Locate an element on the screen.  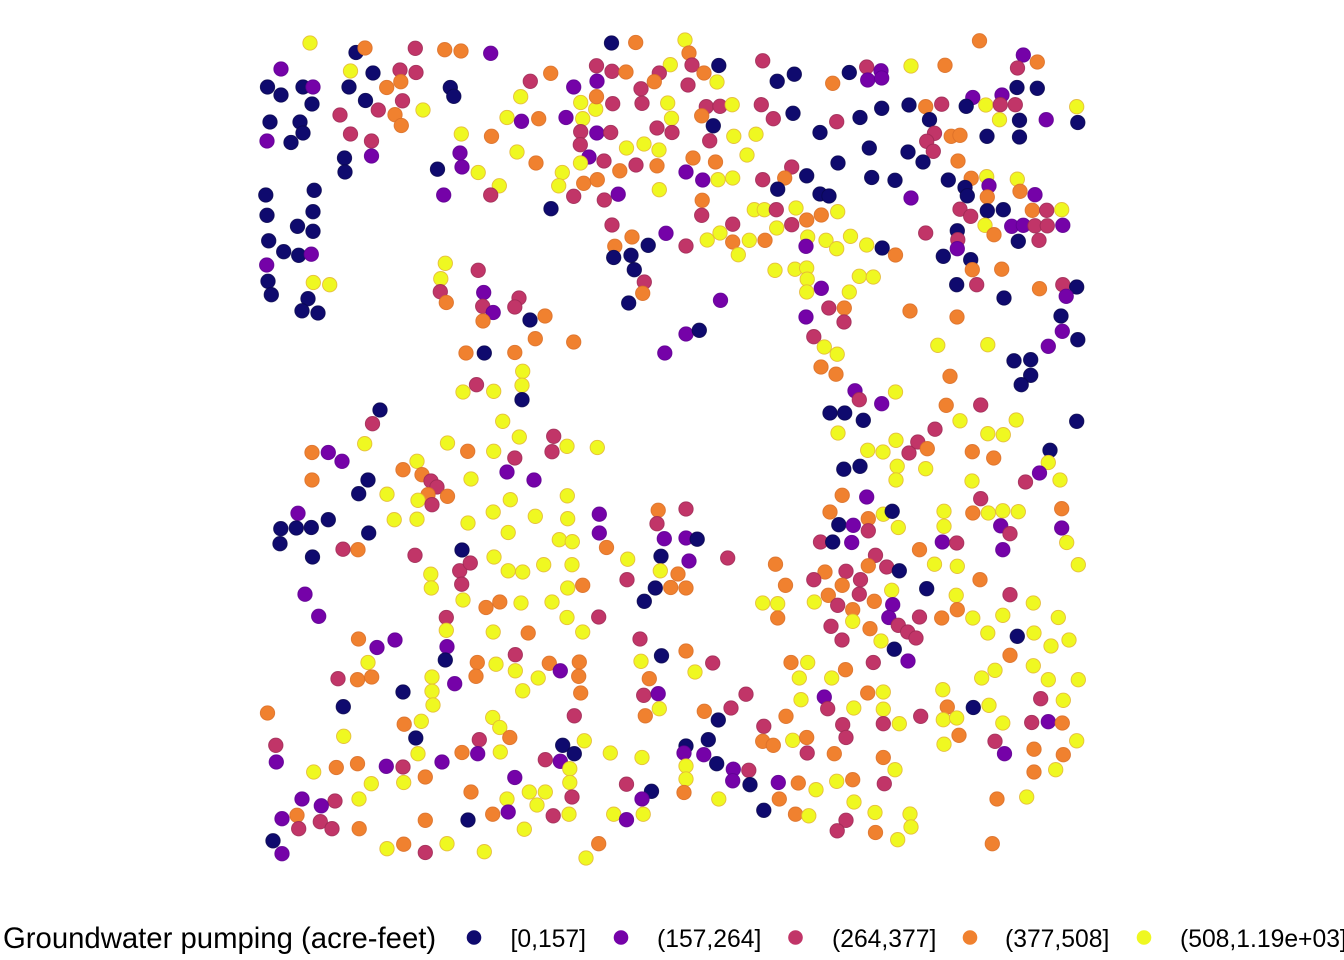
svg-text: (377,508] is located at coordinates (1057, 939).